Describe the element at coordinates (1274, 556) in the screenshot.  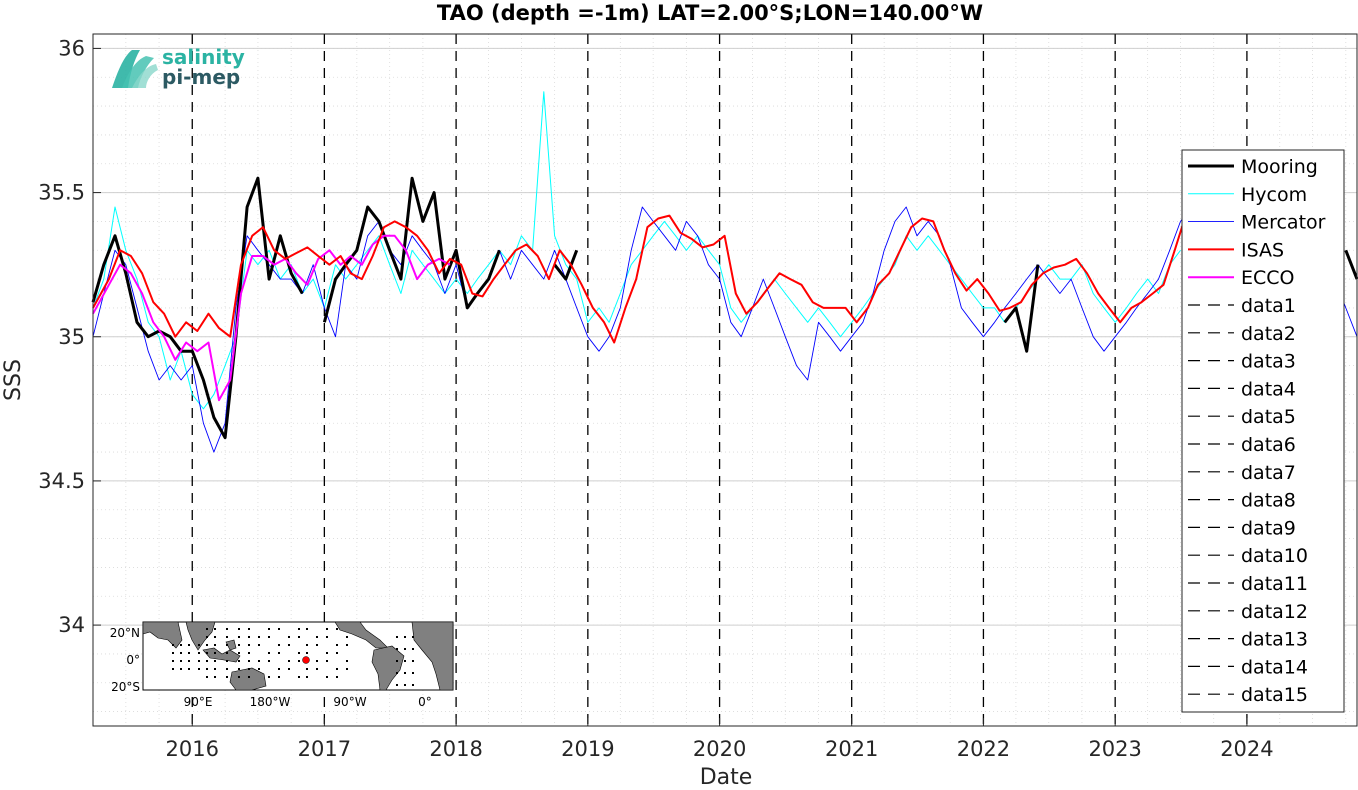
I see `legend-entry: data10` at that location.